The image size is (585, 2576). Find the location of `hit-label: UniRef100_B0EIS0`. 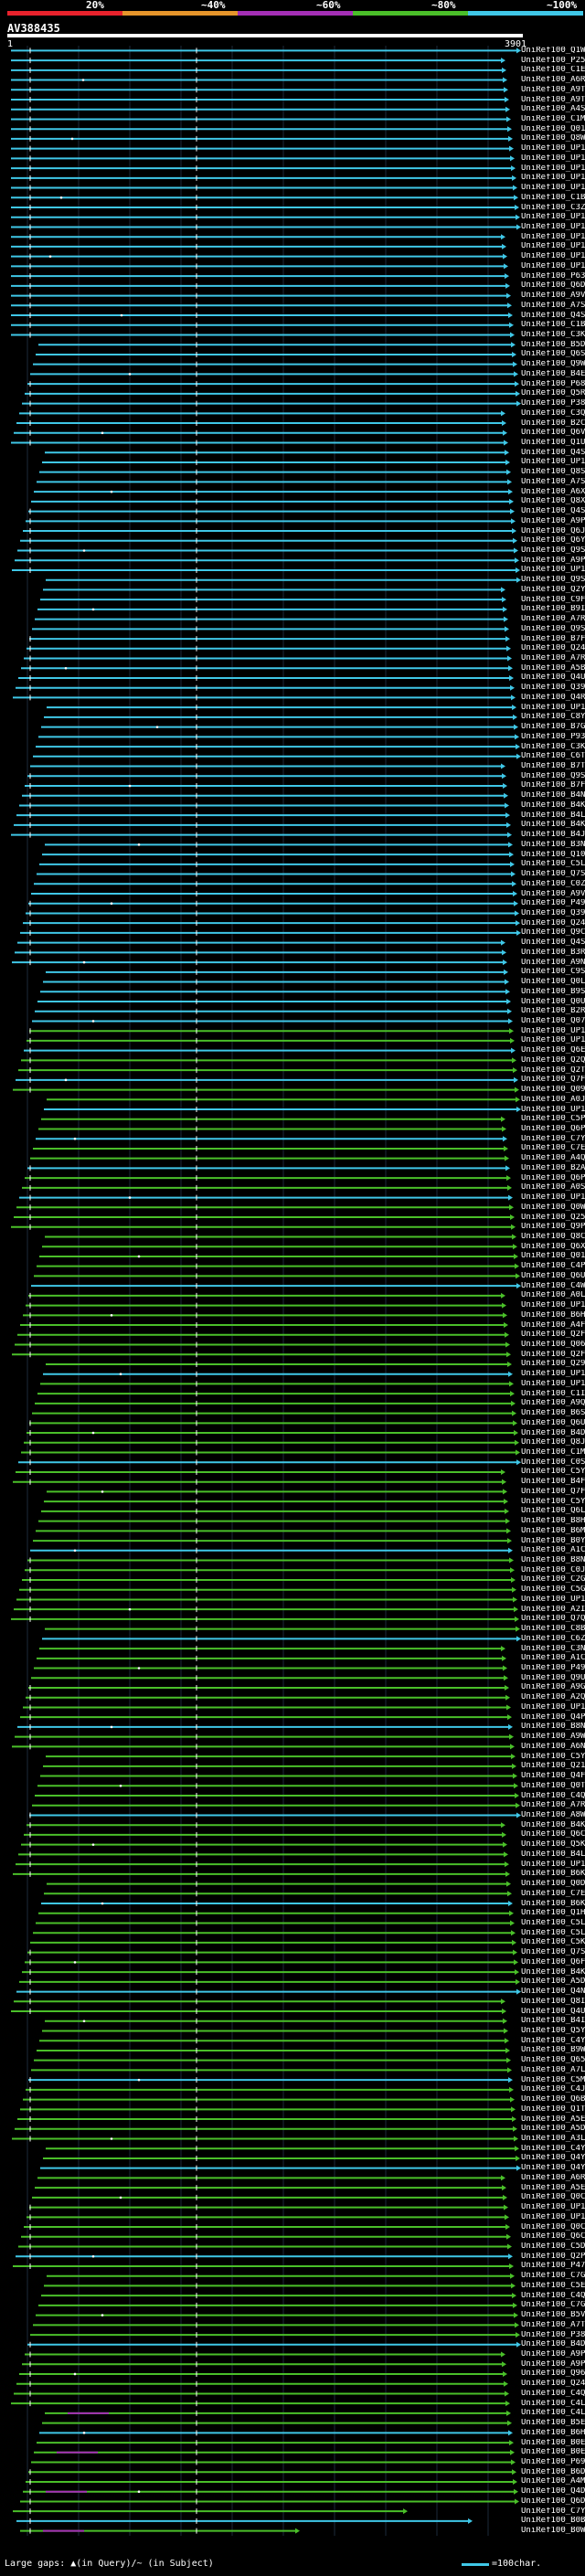

hit-label: UniRef100_B0EIS0 is located at coordinates (553, 2442).